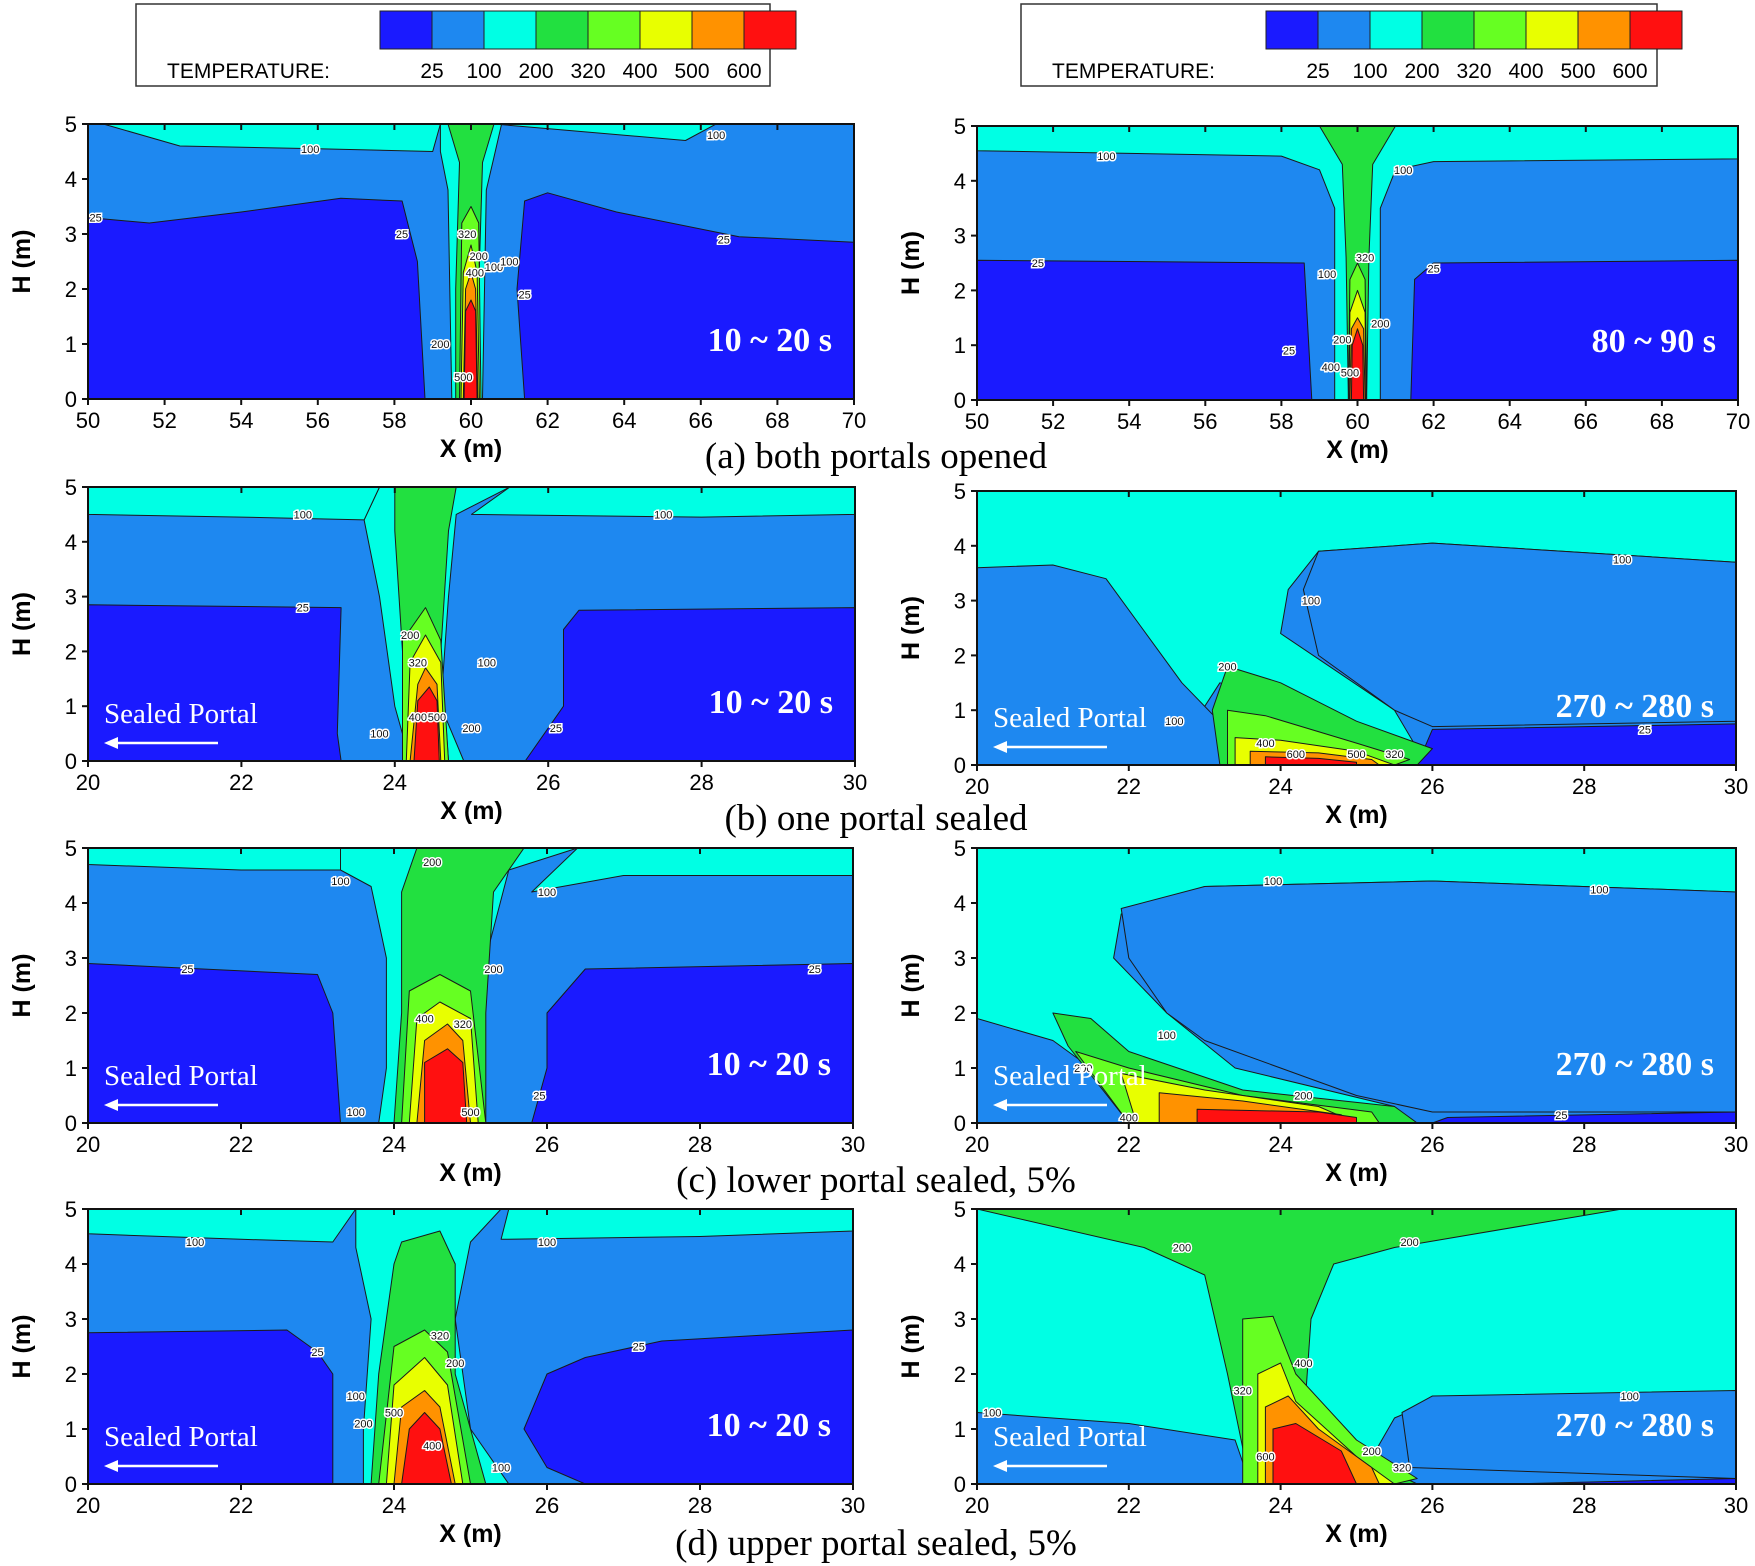 Image resolution: width=1755 pixels, height=1566 pixels. I want to click on x-tick-label: 58, so click(1281, 421).